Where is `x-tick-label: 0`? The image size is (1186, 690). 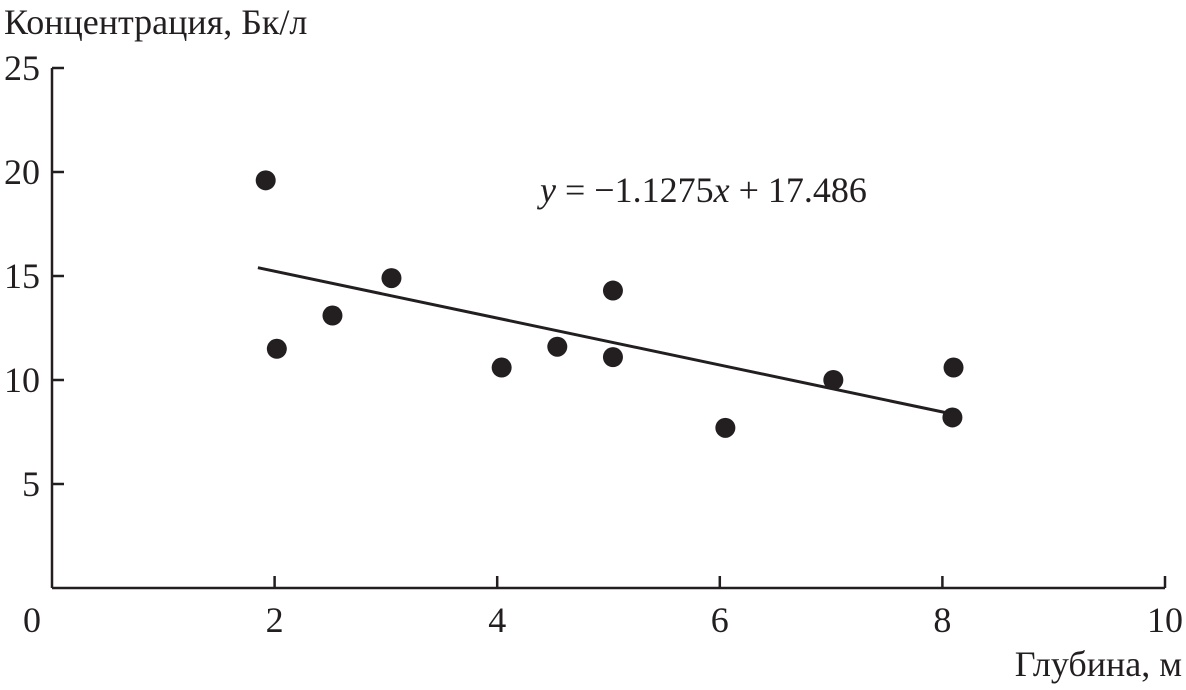
x-tick-label: 0 is located at coordinates (32, 620).